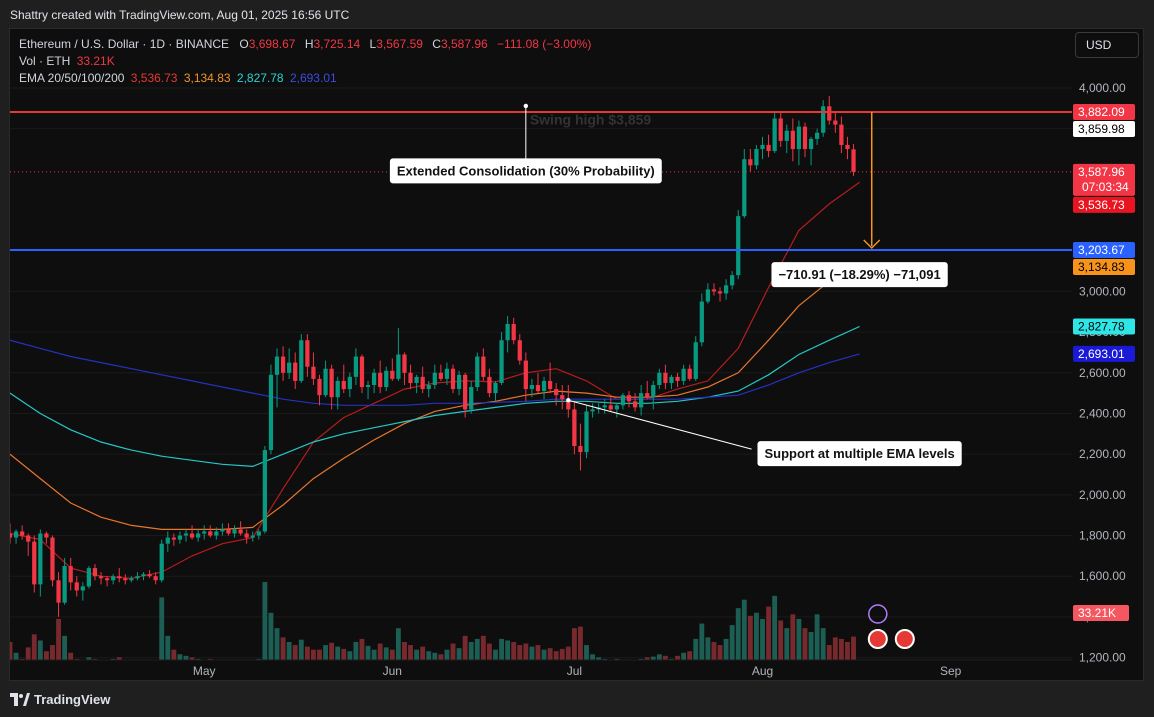  I want to click on measure-label: −710.91 (−18.29%) −71,091, so click(859, 274).